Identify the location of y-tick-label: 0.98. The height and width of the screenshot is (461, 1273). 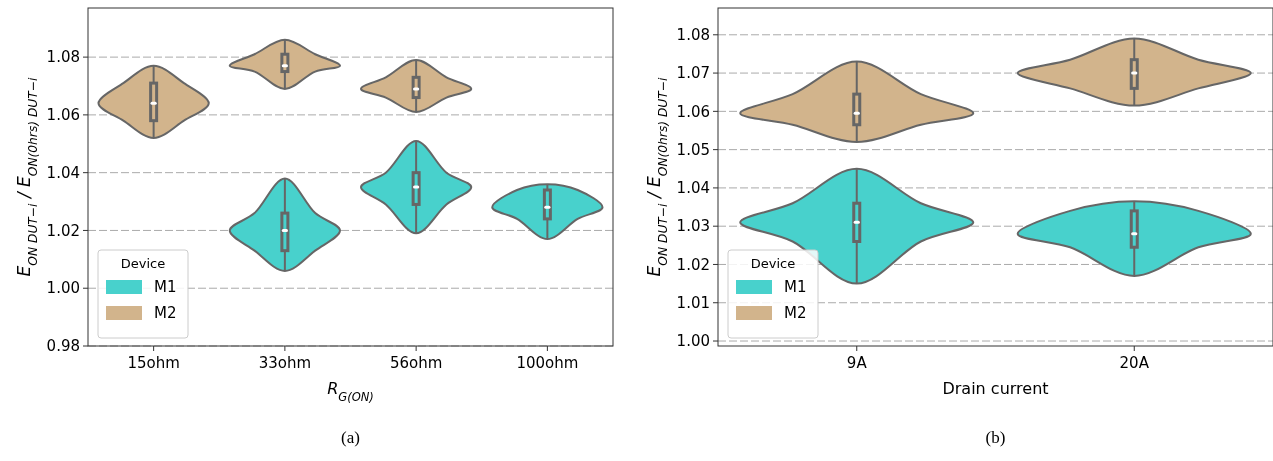
(63, 346).